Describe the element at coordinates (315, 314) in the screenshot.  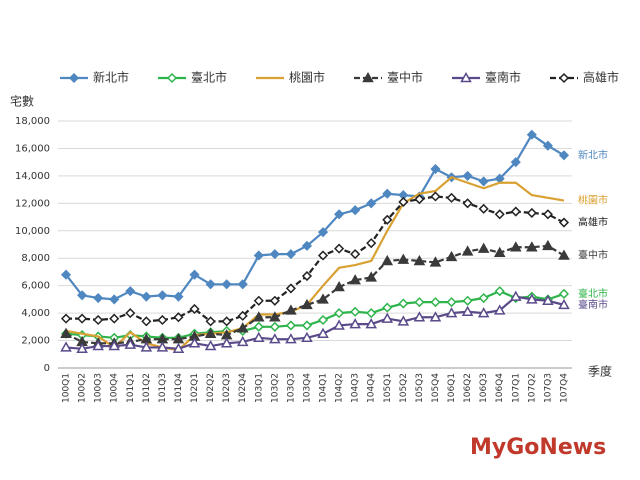
I see `series-line` at that location.